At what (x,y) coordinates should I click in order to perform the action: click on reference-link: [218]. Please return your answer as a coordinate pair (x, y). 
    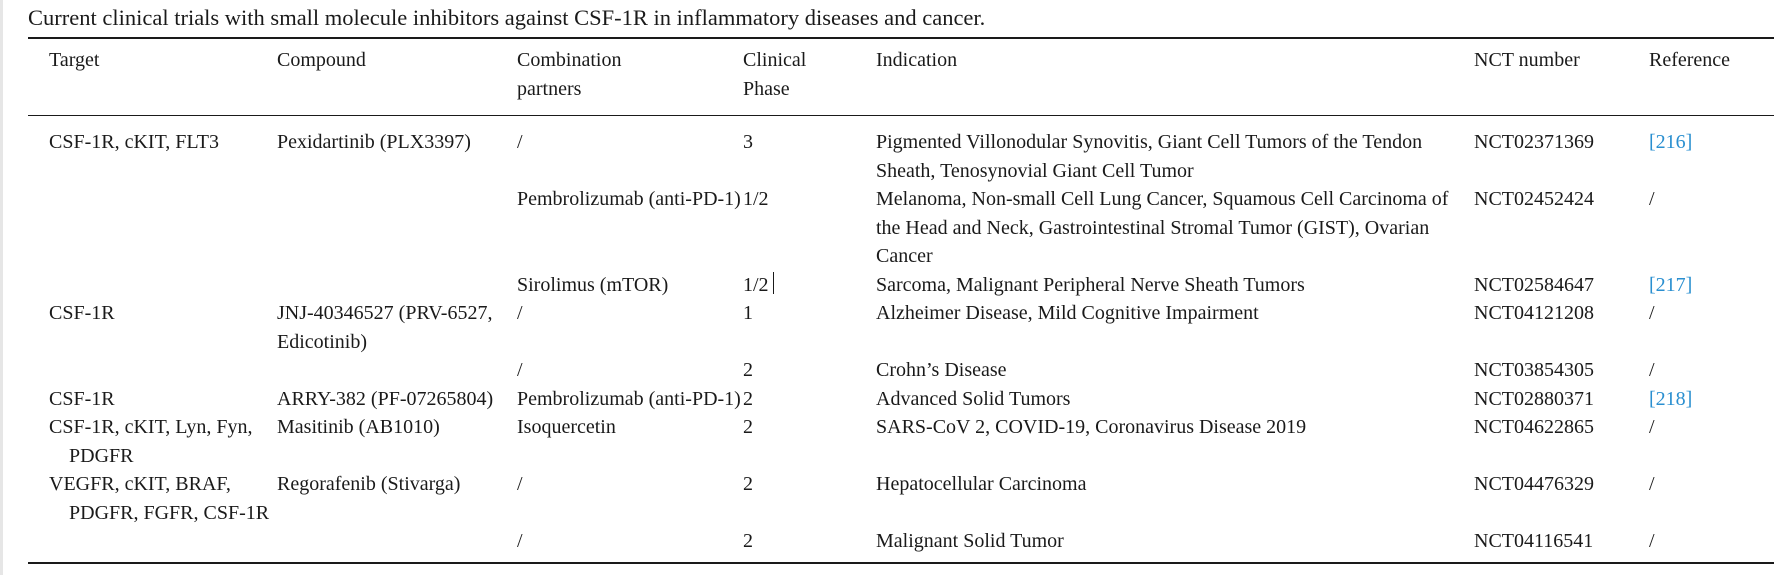
    Looking at the image, I should click on (1671, 398).